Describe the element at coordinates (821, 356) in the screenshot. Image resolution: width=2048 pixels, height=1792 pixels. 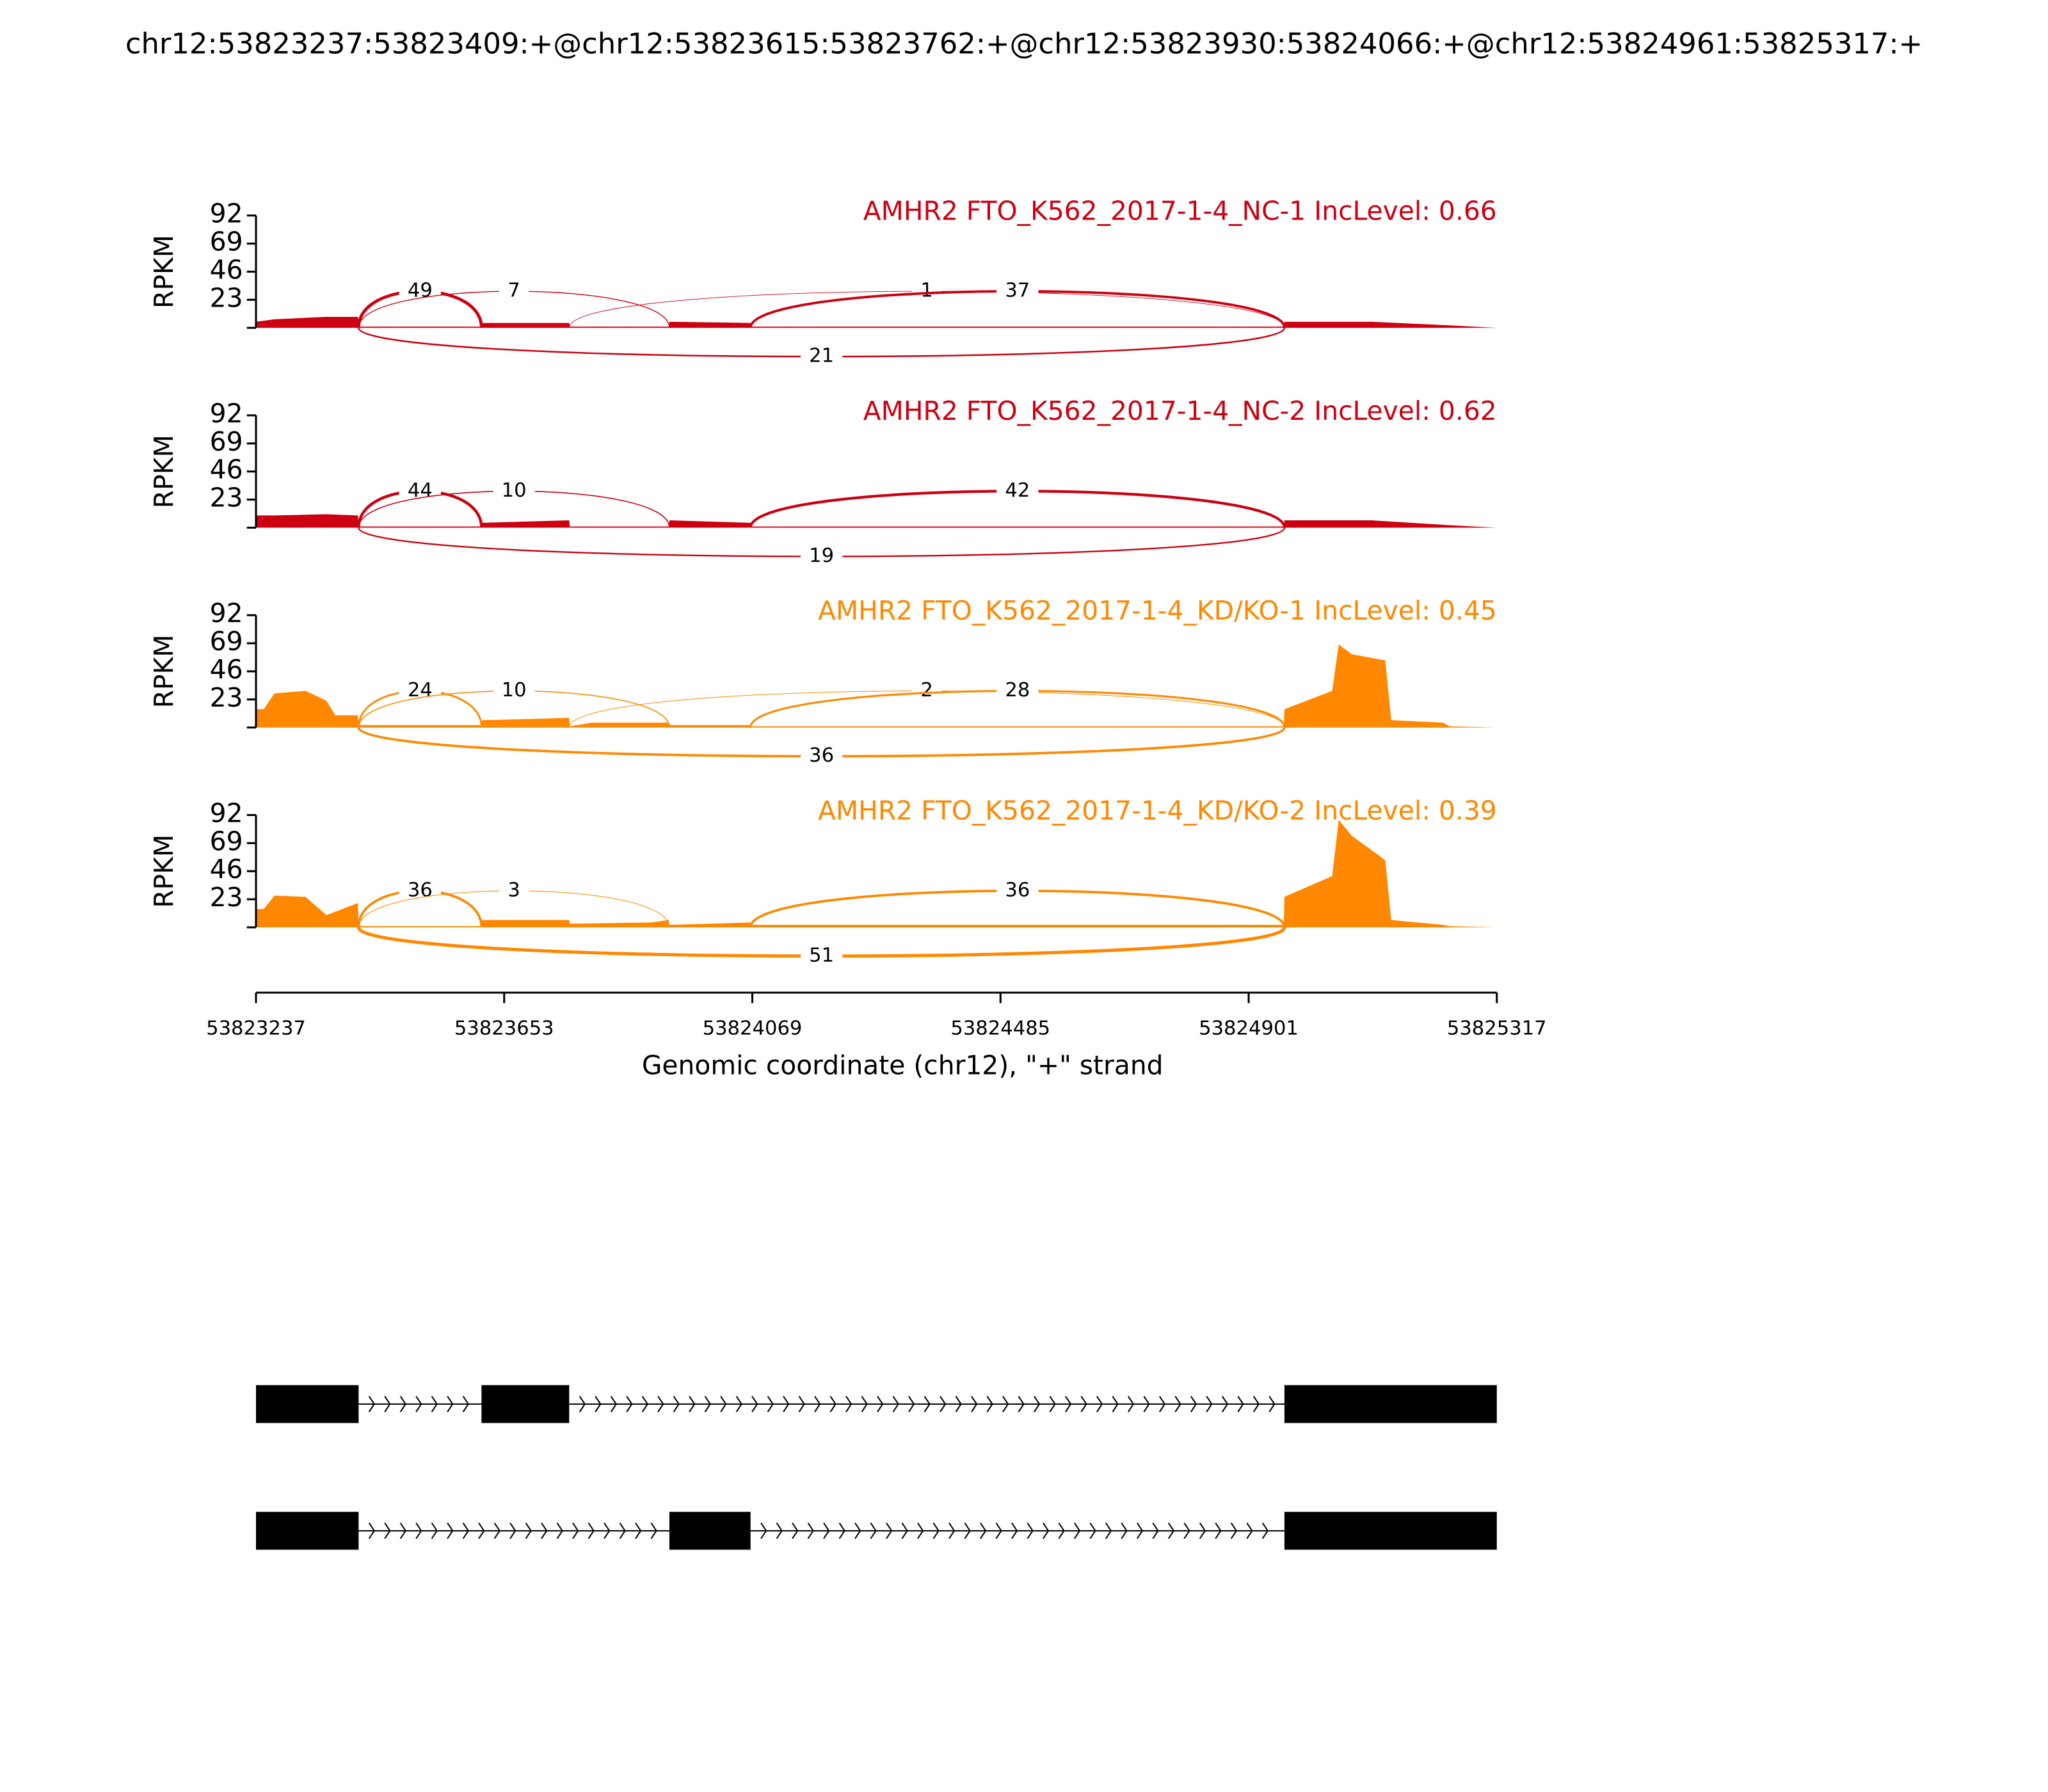
I see `junction-label: 21` at that location.